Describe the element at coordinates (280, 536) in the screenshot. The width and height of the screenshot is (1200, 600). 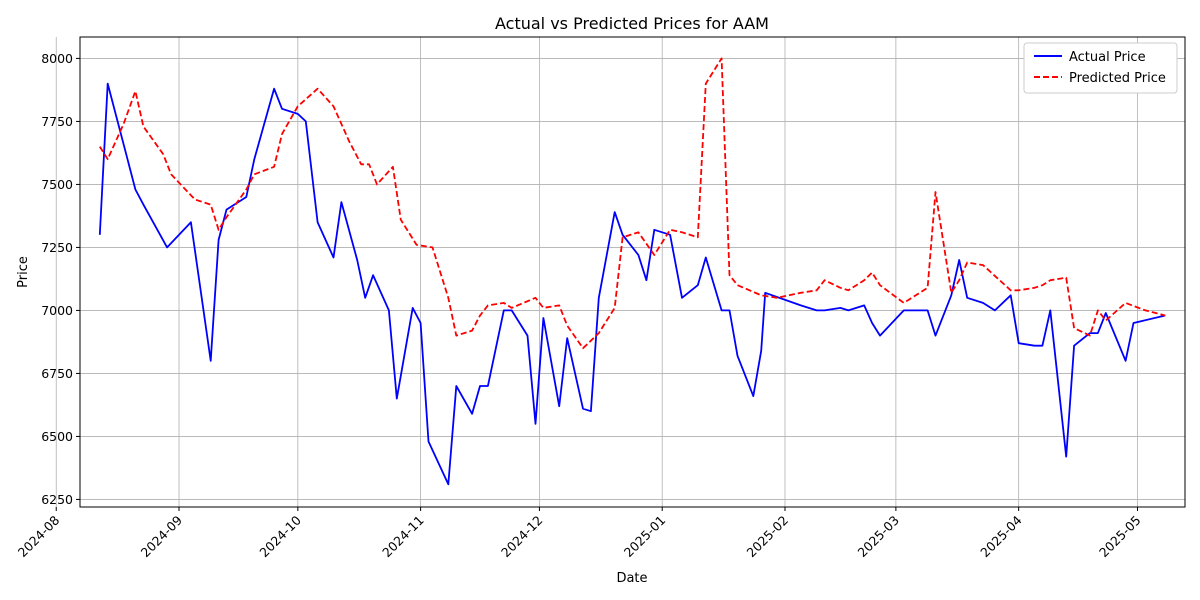
I see `x-tick-label: 2024-10` at that location.